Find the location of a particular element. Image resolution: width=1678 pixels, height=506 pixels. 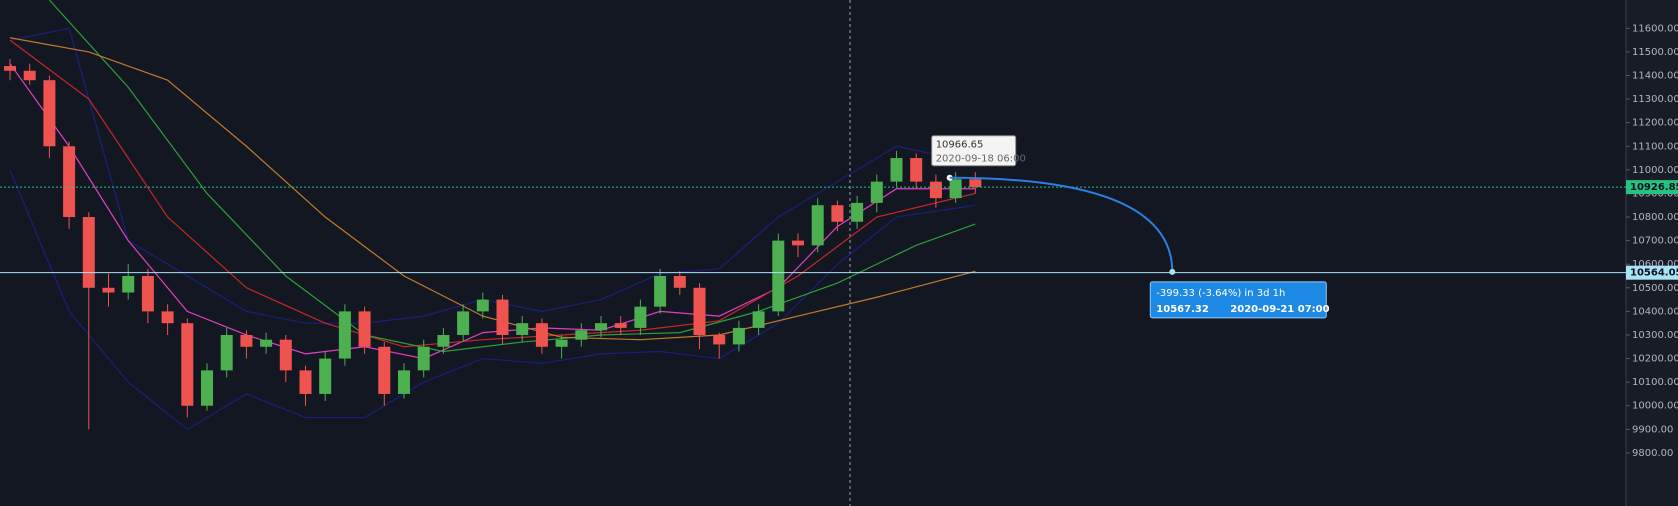

y-tick-label: 10800.00 is located at coordinates (1655, 217).